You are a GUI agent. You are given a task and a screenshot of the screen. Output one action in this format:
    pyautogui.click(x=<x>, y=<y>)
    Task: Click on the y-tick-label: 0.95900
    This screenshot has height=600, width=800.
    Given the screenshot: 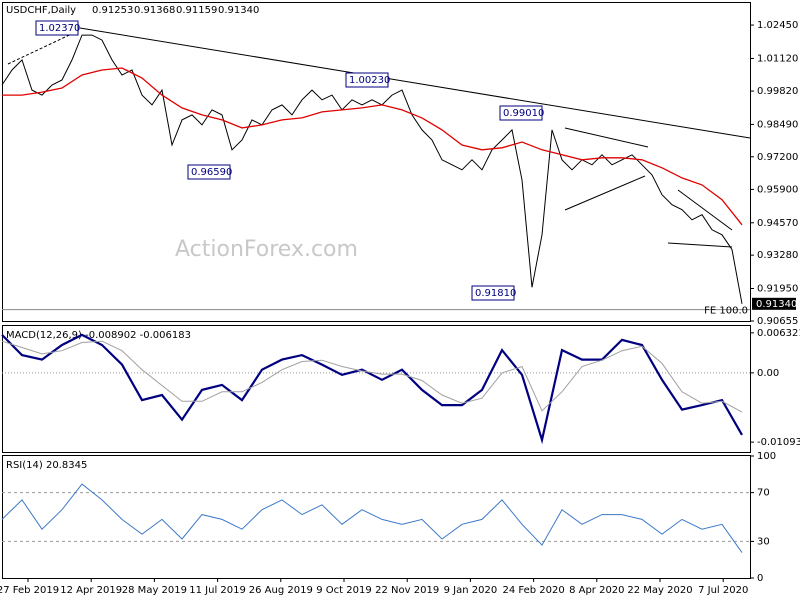 What is the action you would take?
    pyautogui.click(x=777, y=189)
    